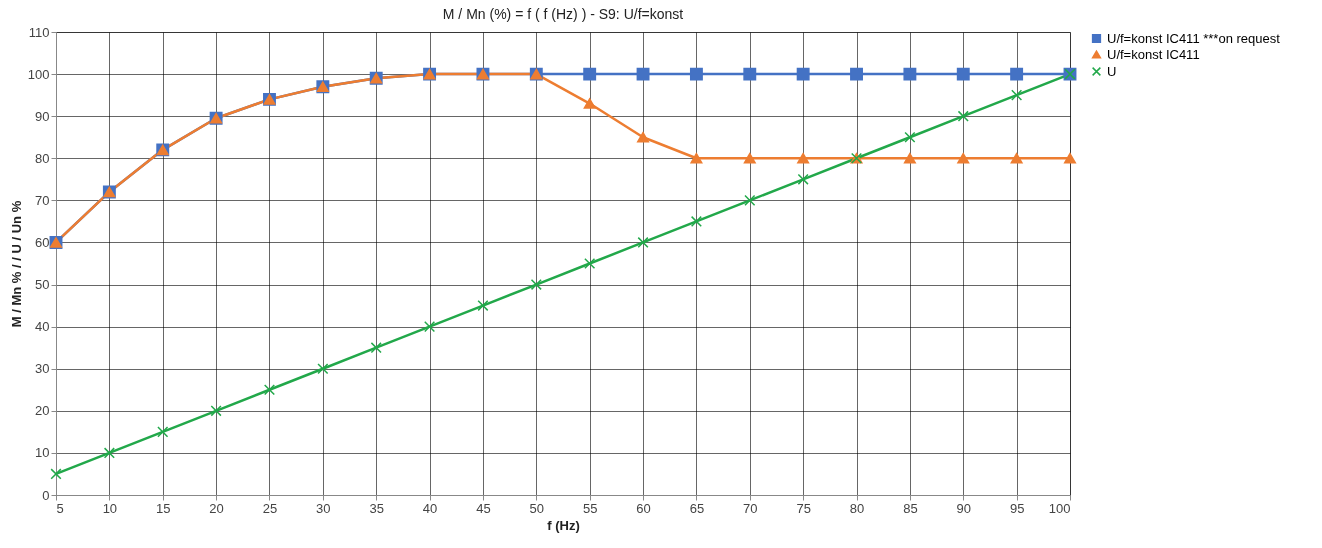 Image resolution: width=1322 pixels, height=548 pixels. Describe the element at coordinates (563, 525) in the screenshot. I see `x-axis-title: f (Hz)` at that location.